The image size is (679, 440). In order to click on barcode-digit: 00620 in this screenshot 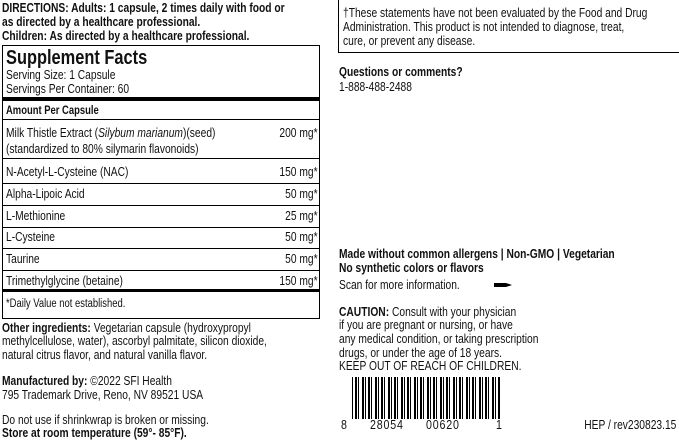, I will do `click(443, 424)`.